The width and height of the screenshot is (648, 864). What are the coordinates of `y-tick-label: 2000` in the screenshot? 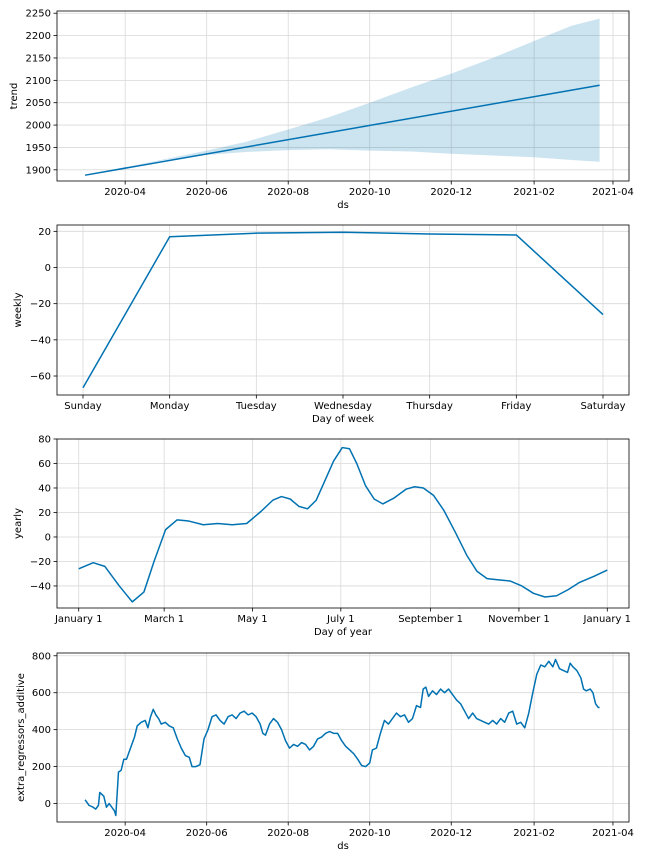 It's located at (38, 126).